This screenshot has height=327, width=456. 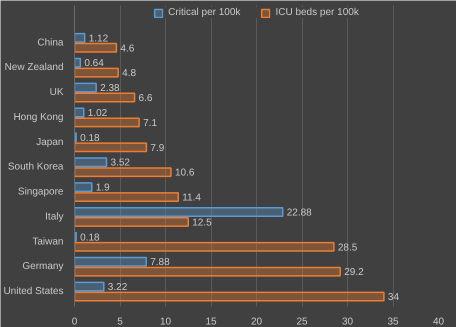 I want to click on data-label: 1.12, so click(x=98, y=38).